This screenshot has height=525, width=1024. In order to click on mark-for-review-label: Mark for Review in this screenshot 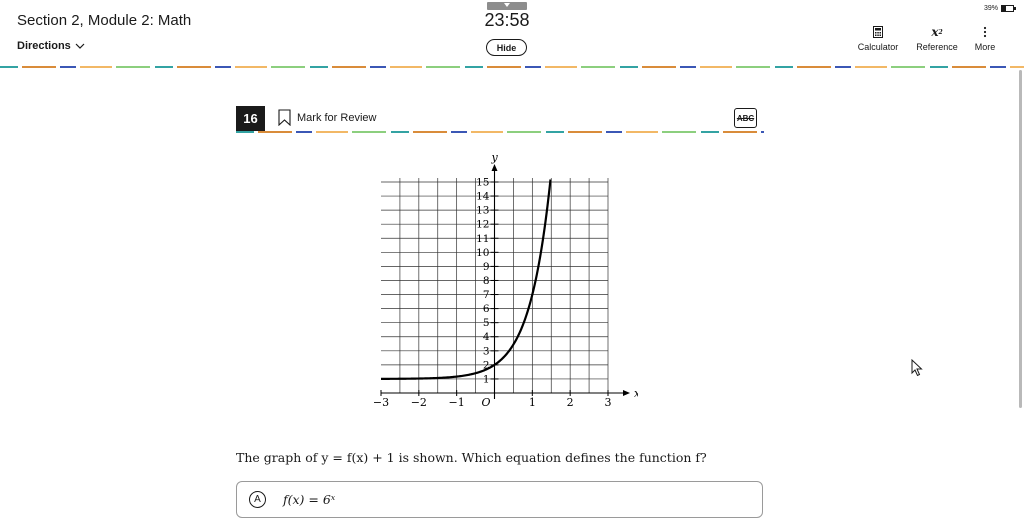, I will do `click(337, 117)`.